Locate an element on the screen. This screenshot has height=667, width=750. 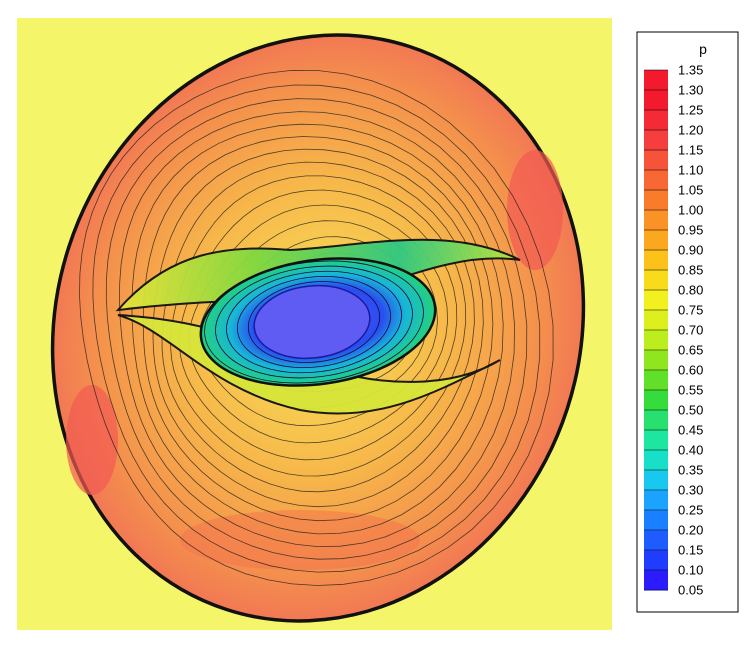
colorbar-tick-label: 1.35 is located at coordinates (690, 70).